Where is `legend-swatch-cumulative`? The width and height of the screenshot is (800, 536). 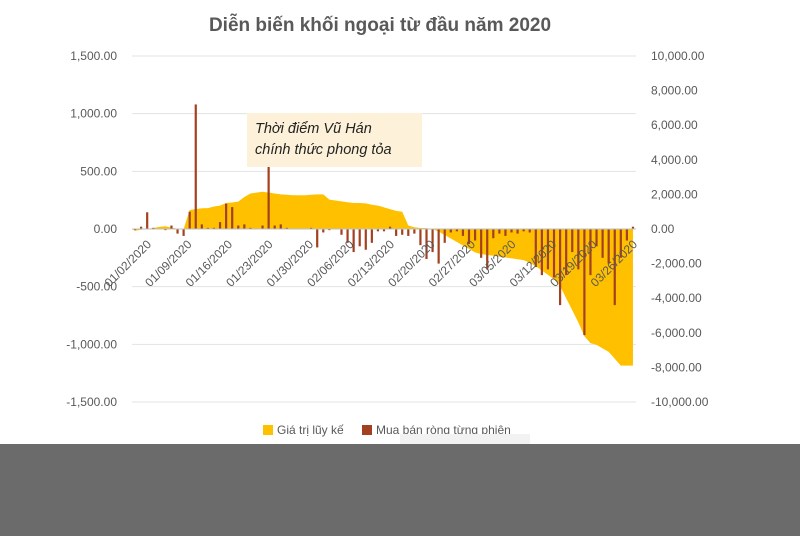
legend-swatch-cumulative is located at coordinates (268, 430).